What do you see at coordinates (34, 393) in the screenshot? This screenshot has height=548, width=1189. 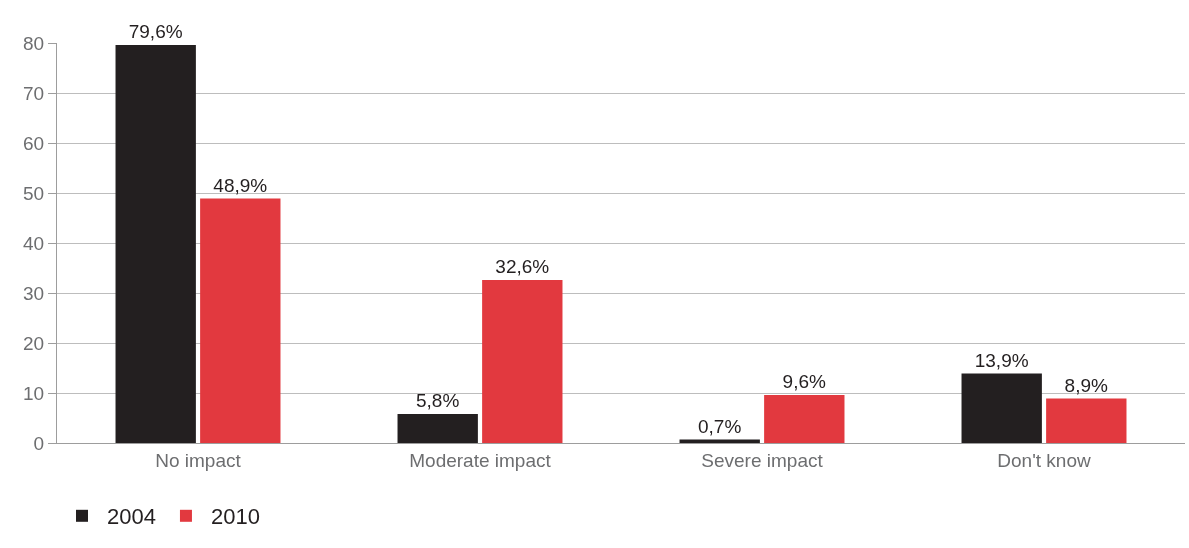 I see `y-tick-label: 10` at bounding box center [34, 393].